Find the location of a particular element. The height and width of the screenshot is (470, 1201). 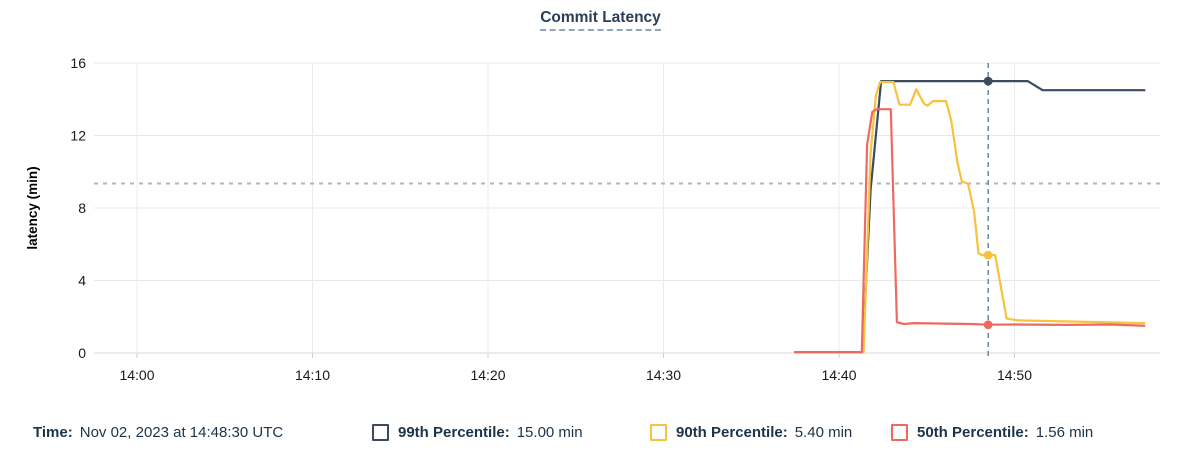

p90-series-swatch is located at coordinates (658, 432).